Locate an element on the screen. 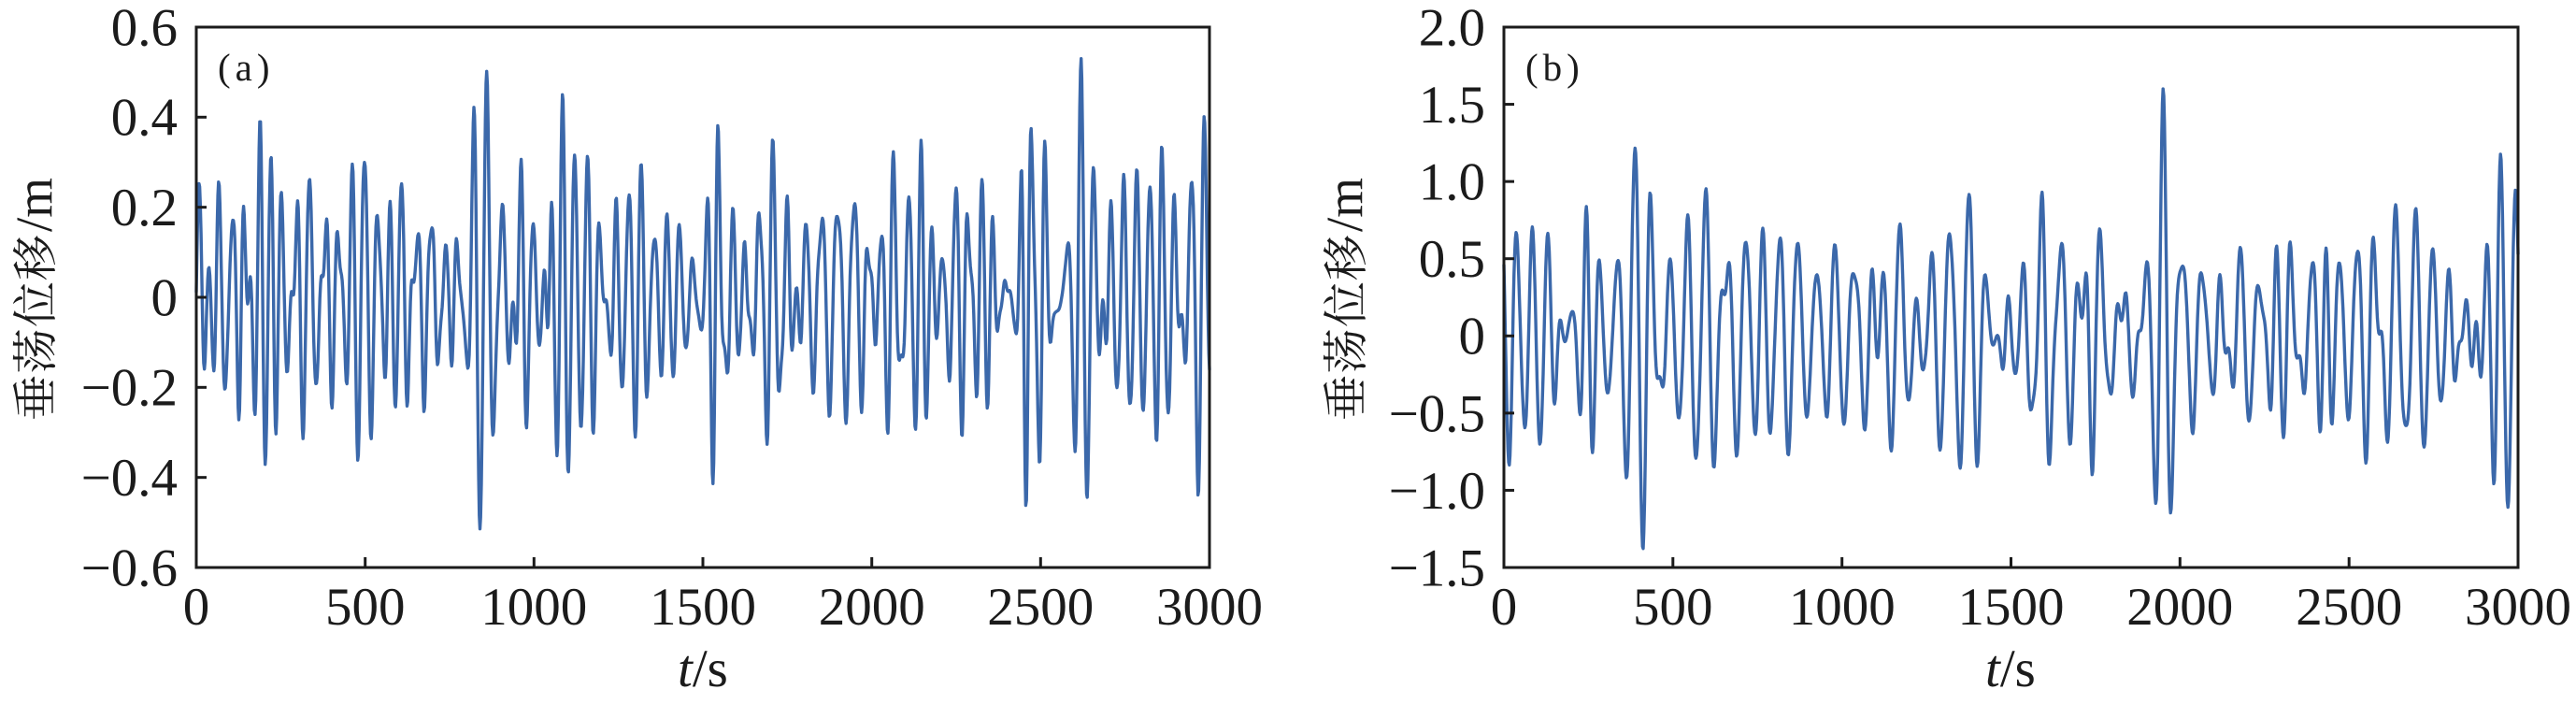 The image size is (2576, 704). svg-text: (a) is located at coordinates (246, 67).